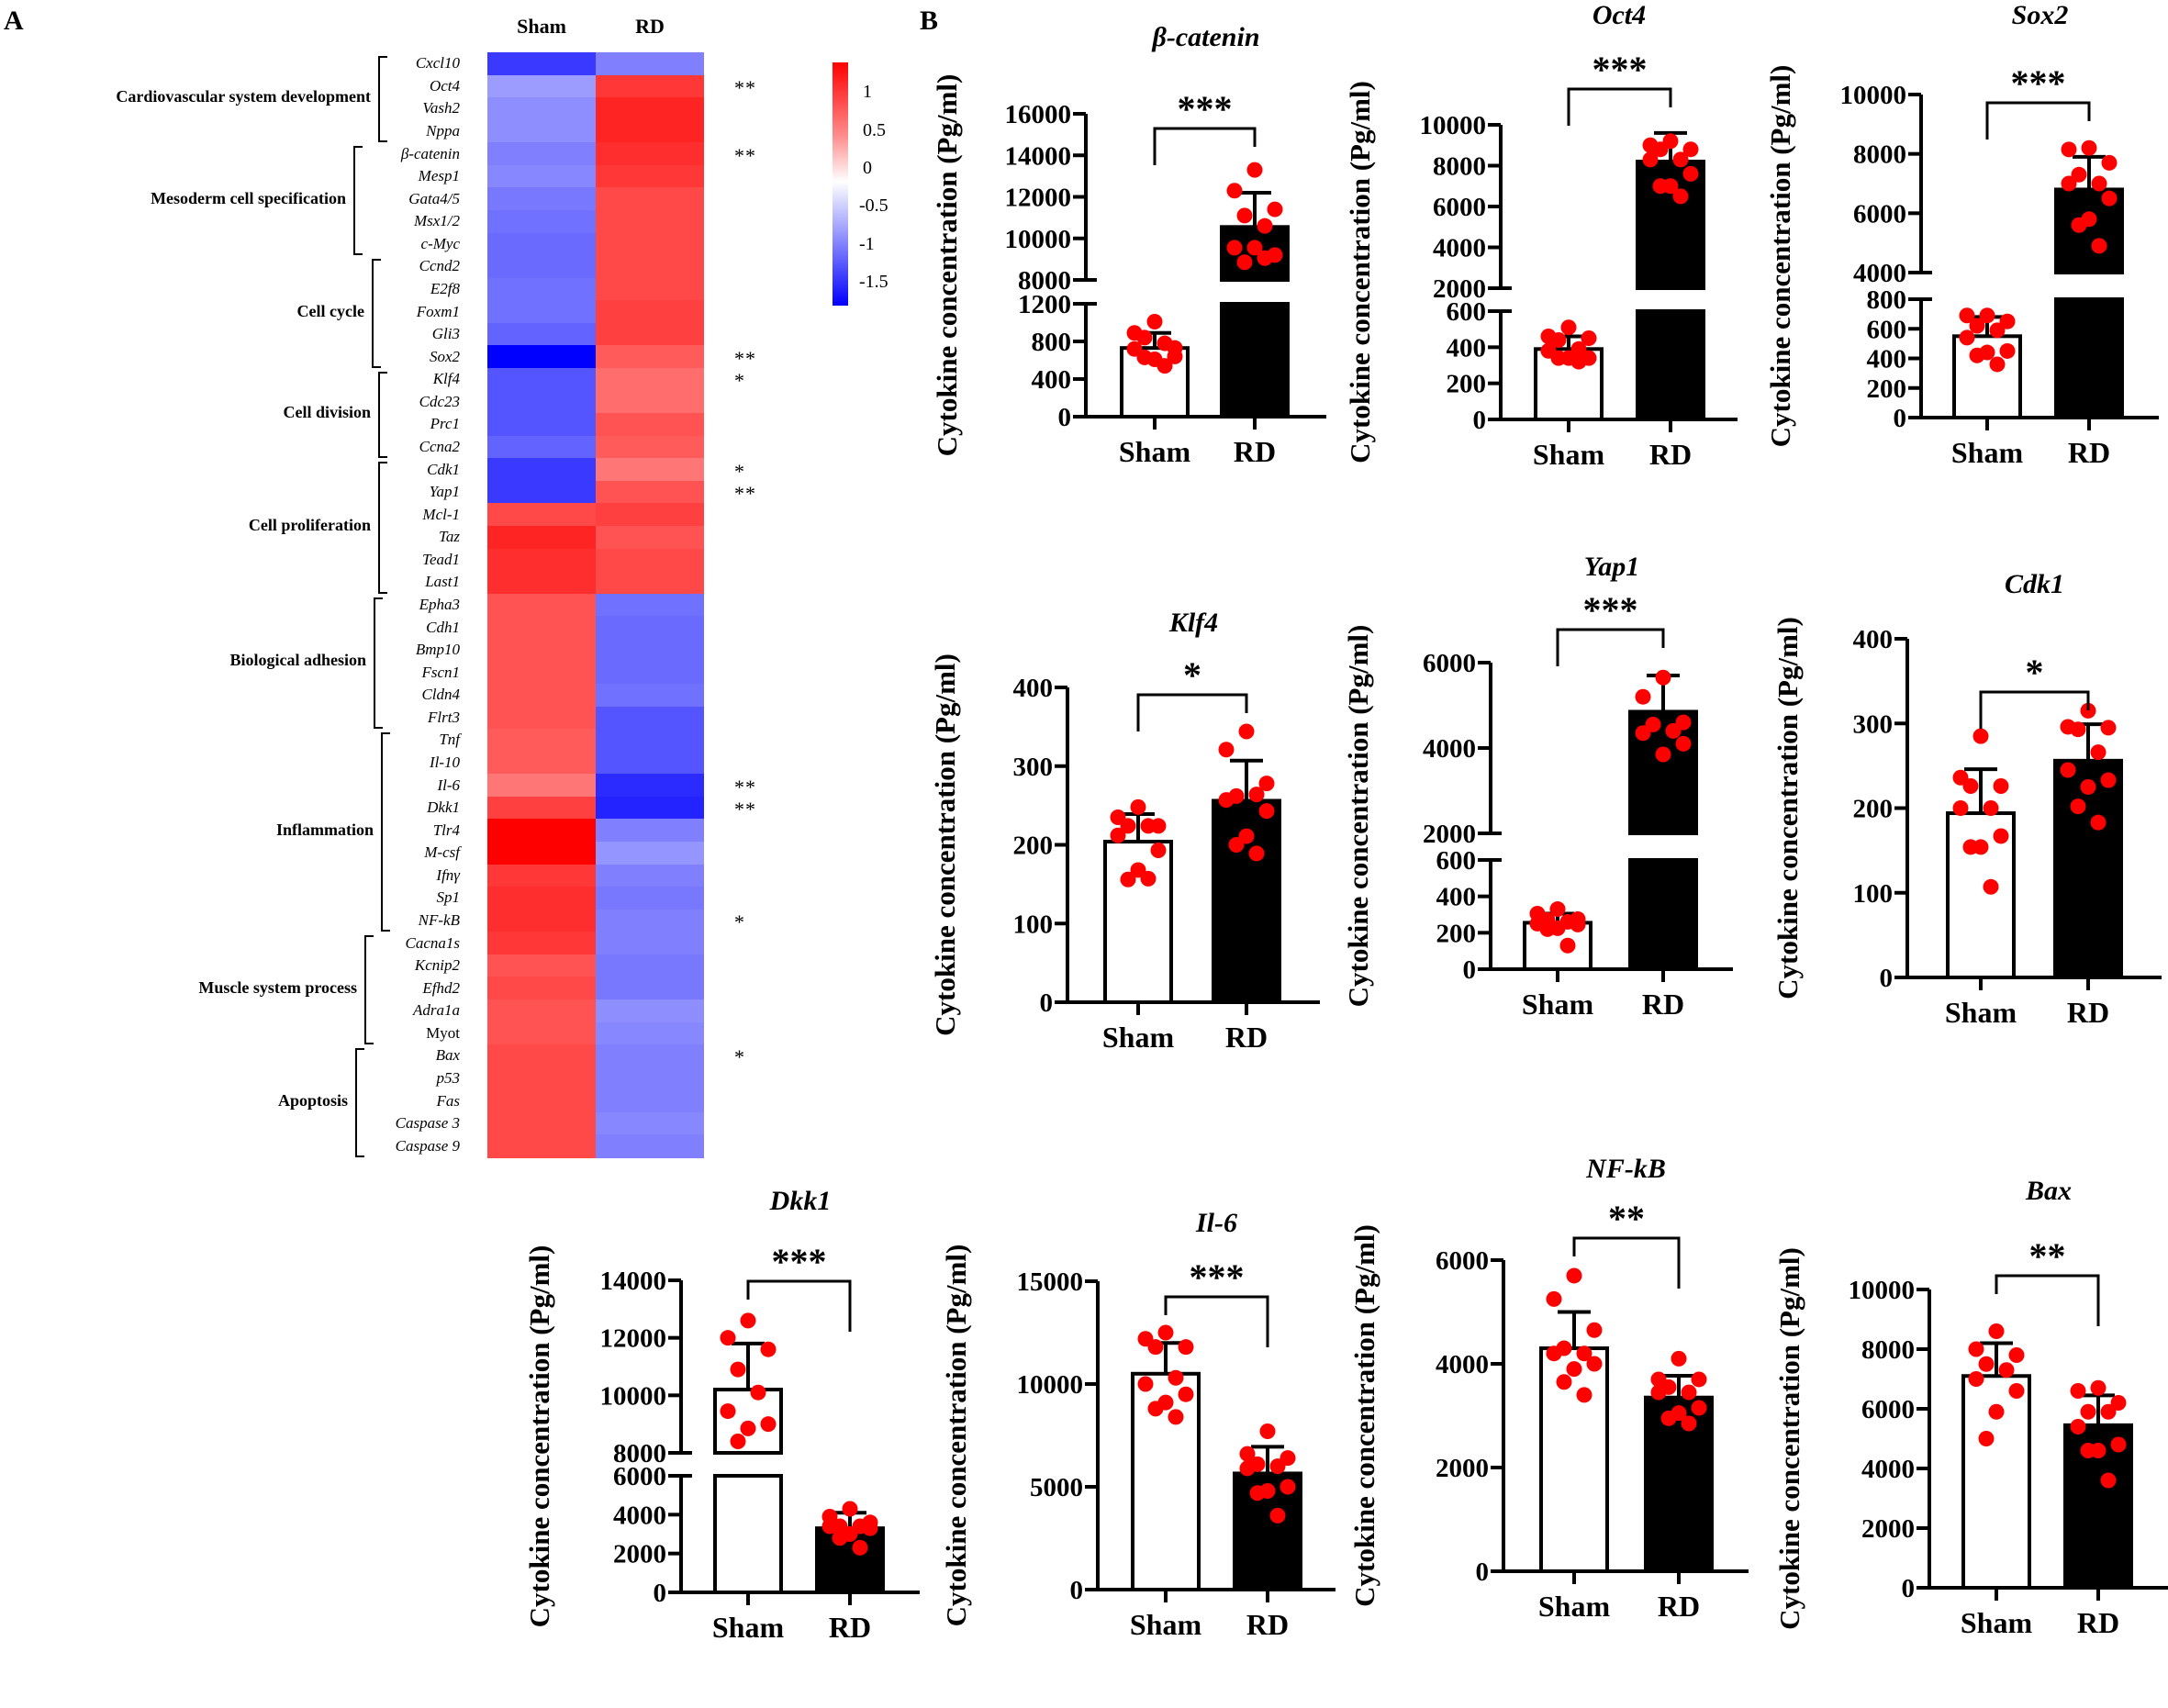 Image resolution: width=2168 pixels, height=1708 pixels. What do you see at coordinates (440, 672) in the screenshot?
I see `gene-label: Fscn1` at bounding box center [440, 672].